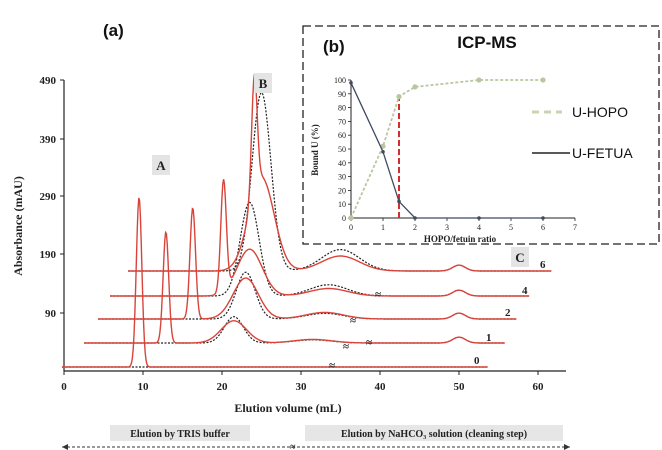 This screenshot has width=662, height=450. Describe the element at coordinates (342, 163) in the screenshot. I see `inset-y-tick-label: 40` at that location.